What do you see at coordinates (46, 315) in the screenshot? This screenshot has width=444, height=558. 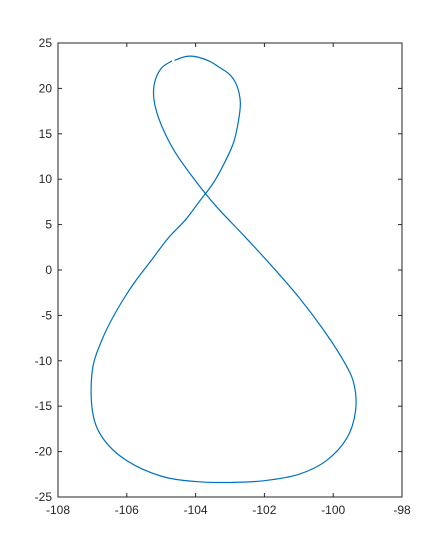 I see `y-tick-label: -5` at bounding box center [46, 315].